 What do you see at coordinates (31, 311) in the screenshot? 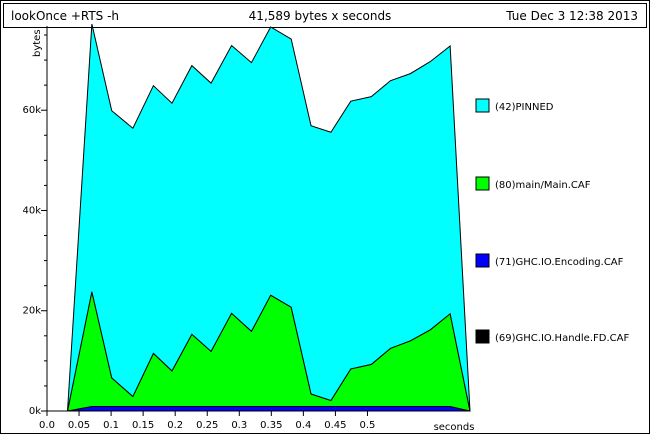
I see `y-tick-label: 20k` at bounding box center [31, 311].